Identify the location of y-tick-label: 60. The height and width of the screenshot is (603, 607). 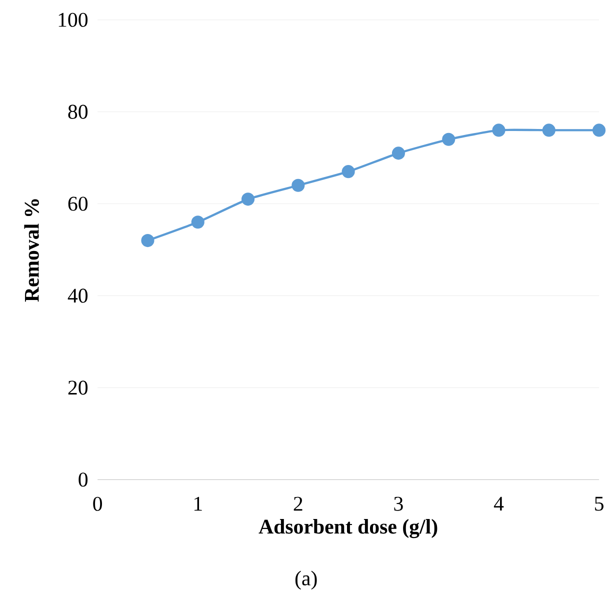
(78, 203).